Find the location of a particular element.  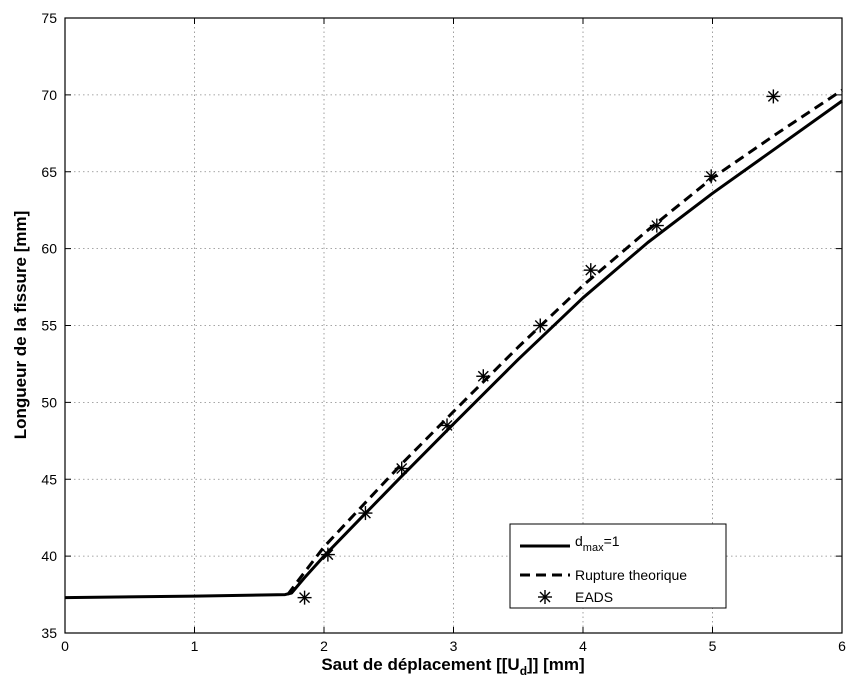

y-tick-label: 75 is located at coordinates (49, 18).